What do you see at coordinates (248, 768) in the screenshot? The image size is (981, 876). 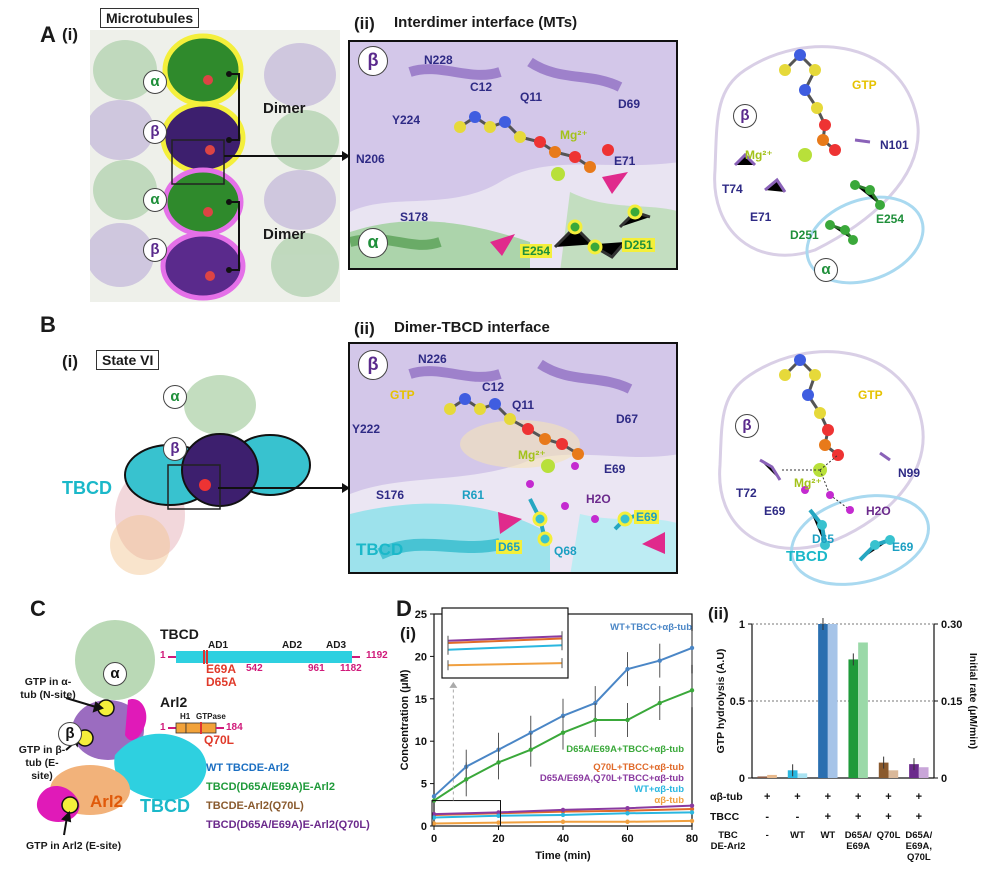 I see `legend-wt: WT TBCDE-Arl2` at bounding box center [248, 768].